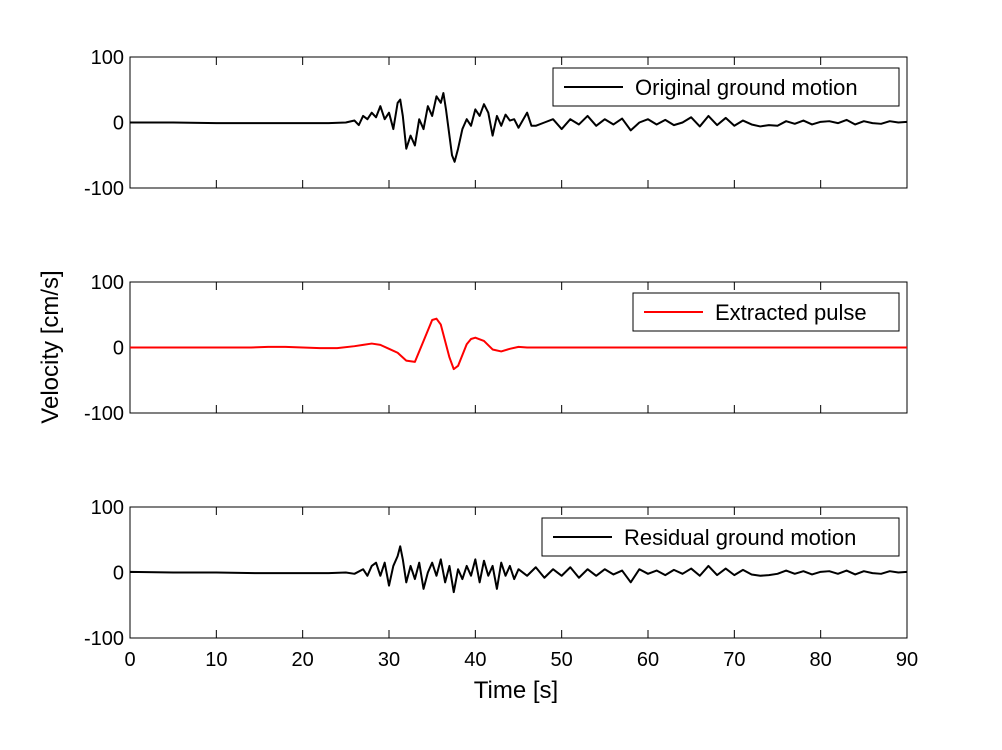 This screenshot has width=1002, height=750. I want to click on legend-label-pulse: Extracted pulse, so click(791, 312).